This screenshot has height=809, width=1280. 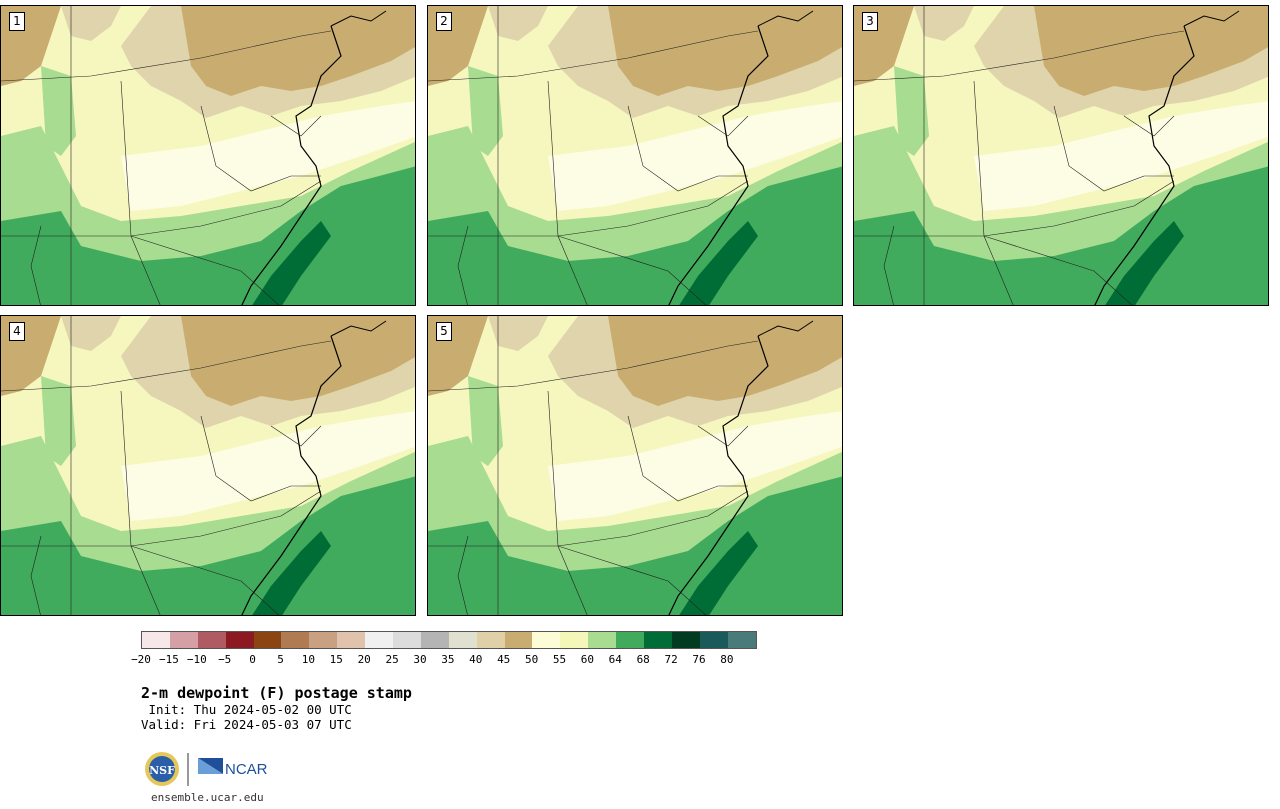 What do you see at coordinates (727, 659) in the screenshot?
I see `colorbar-tick-label: 80` at bounding box center [727, 659].